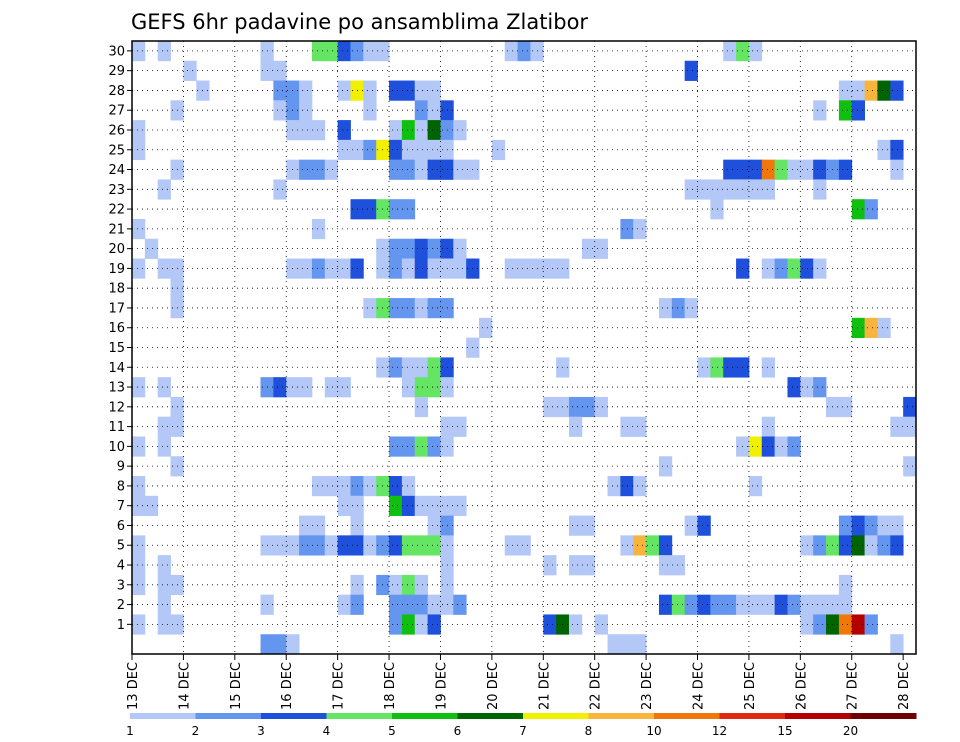 The width and height of the screenshot is (960, 742). I want to click on y-tick-label: 4, so click(121, 566).